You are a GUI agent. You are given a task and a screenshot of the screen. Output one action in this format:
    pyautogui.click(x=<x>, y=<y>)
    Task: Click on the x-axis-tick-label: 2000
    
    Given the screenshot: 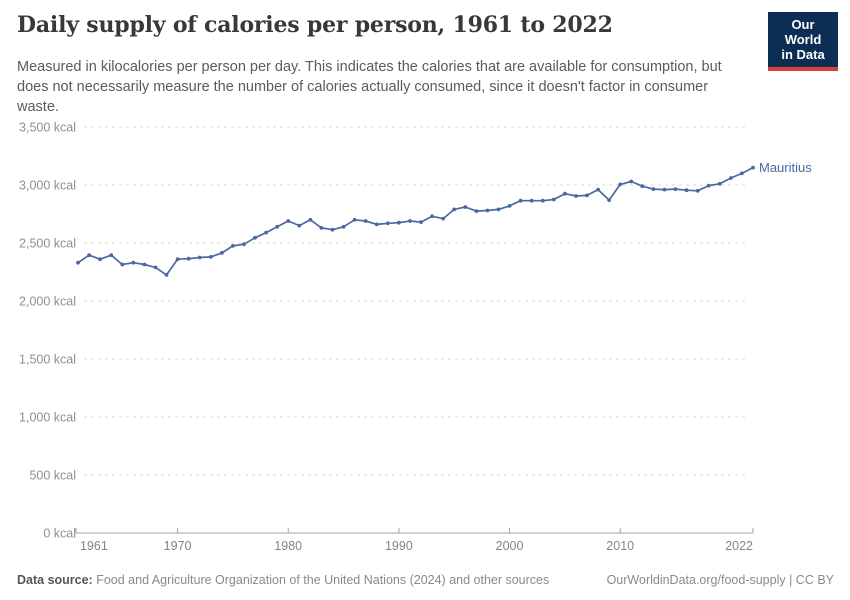 What is the action you would take?
    pyautogui.click(x=510, y=546)
    